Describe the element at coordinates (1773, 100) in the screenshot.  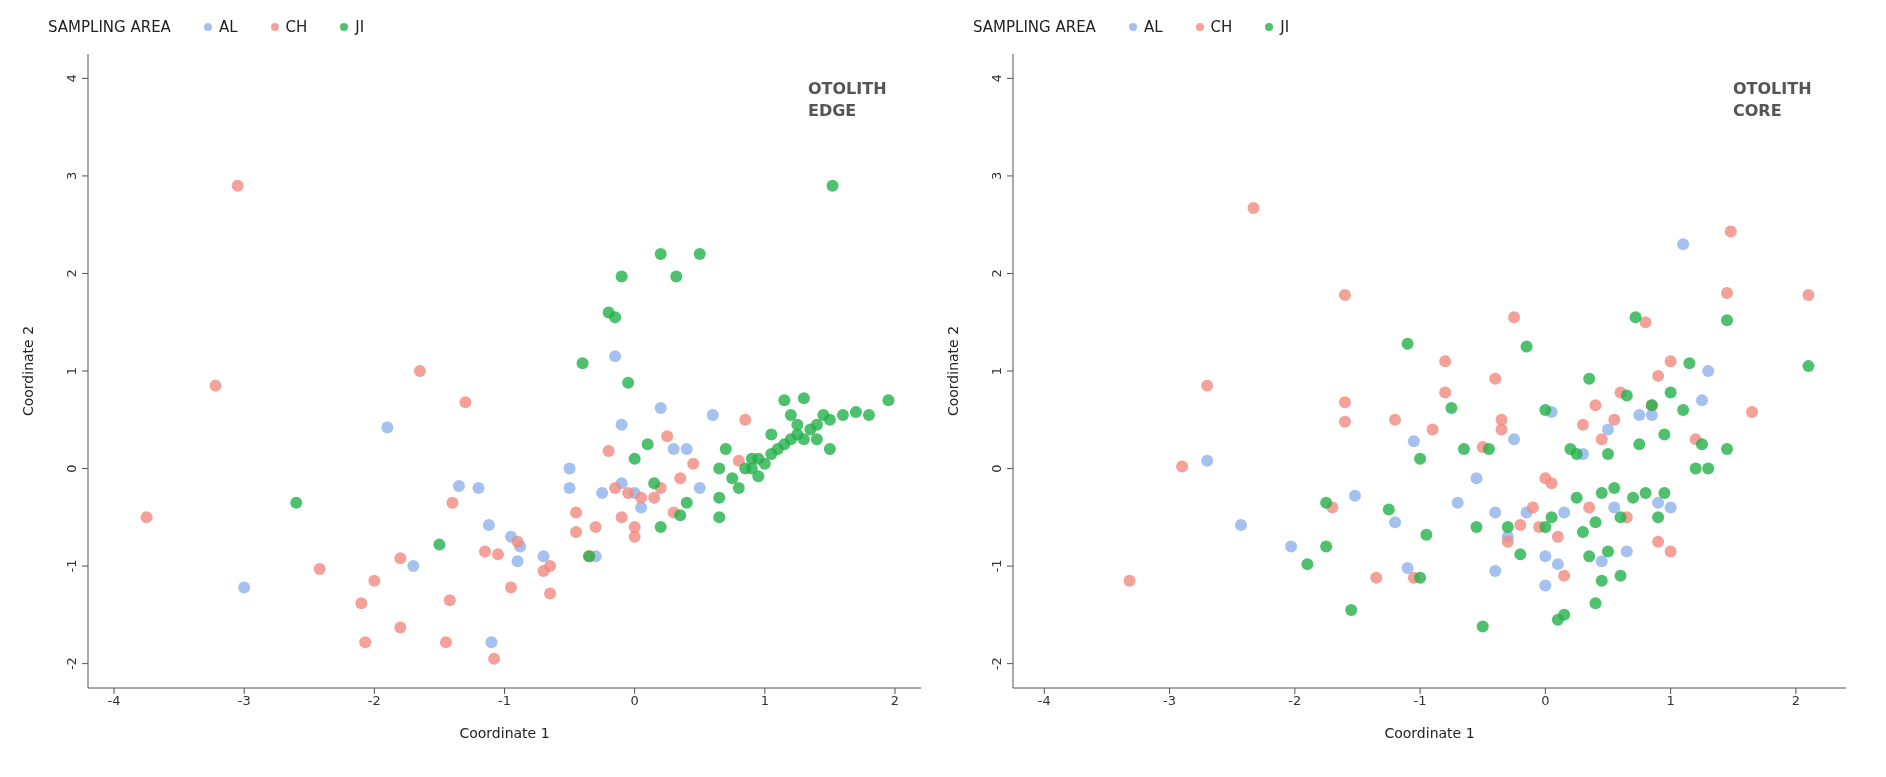
I see `annotation: OTOLITH CORE` at that location.